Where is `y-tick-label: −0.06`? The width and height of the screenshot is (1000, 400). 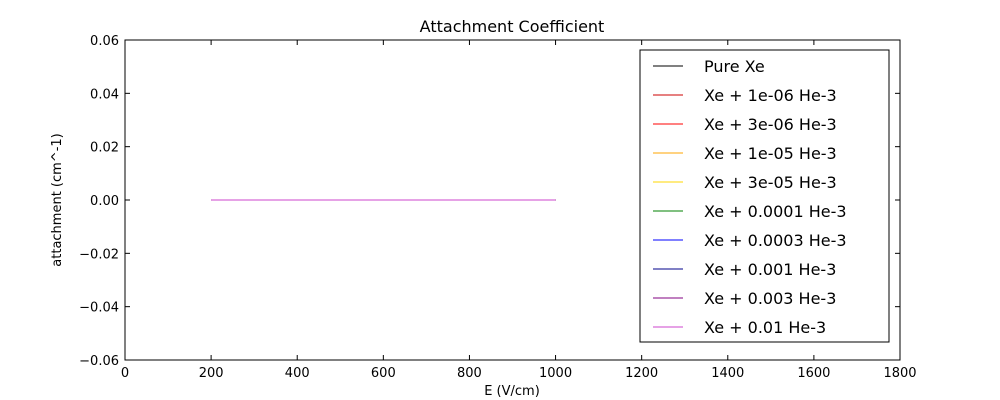
y-tick-label: −0.06 is located at coordinates (99, 361).